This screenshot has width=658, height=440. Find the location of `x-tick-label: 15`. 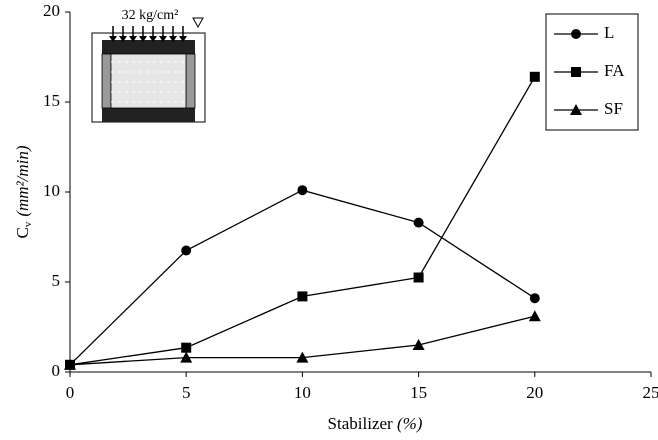

x-tick-label: 15 is located at coordinates (418, 392).